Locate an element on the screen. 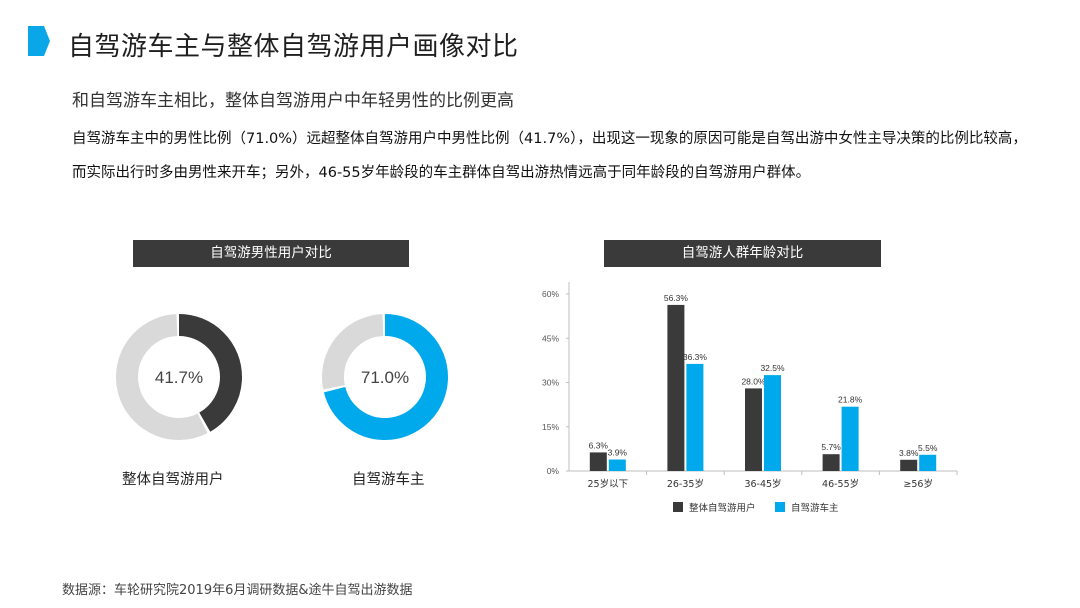 The width and height of the screenshot is (1080, 608). y-tick-label: 45% is located at coordinates (550, 338).